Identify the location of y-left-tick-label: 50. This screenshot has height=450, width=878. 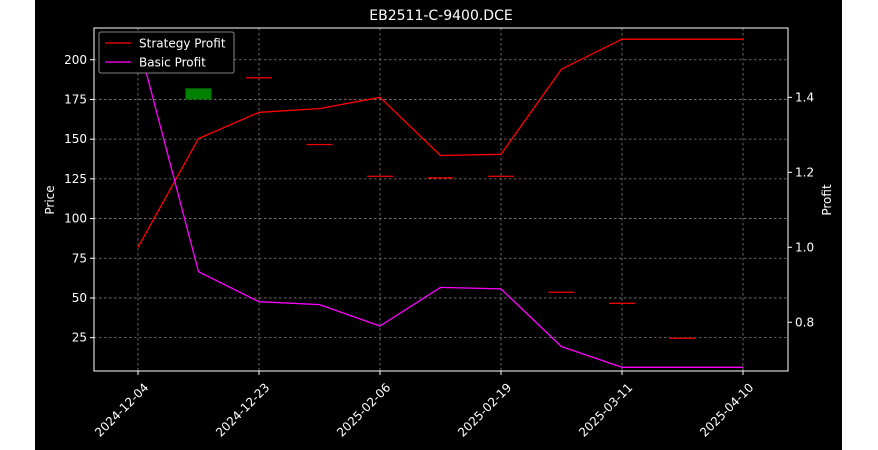
(79, 298).